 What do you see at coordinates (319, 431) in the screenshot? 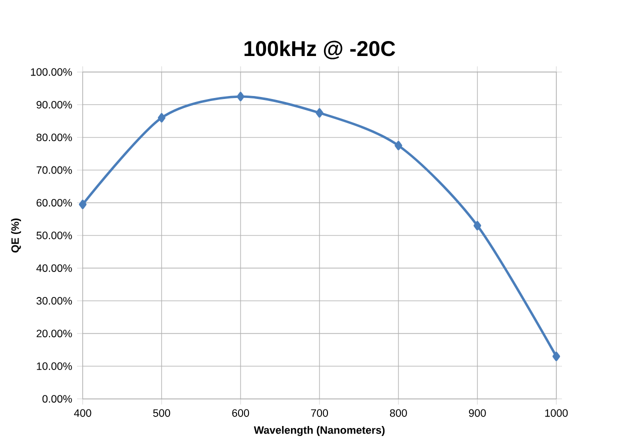
I see `x-axis-title: Wavelength (Nanometers)` at bounding box center [319, 431].